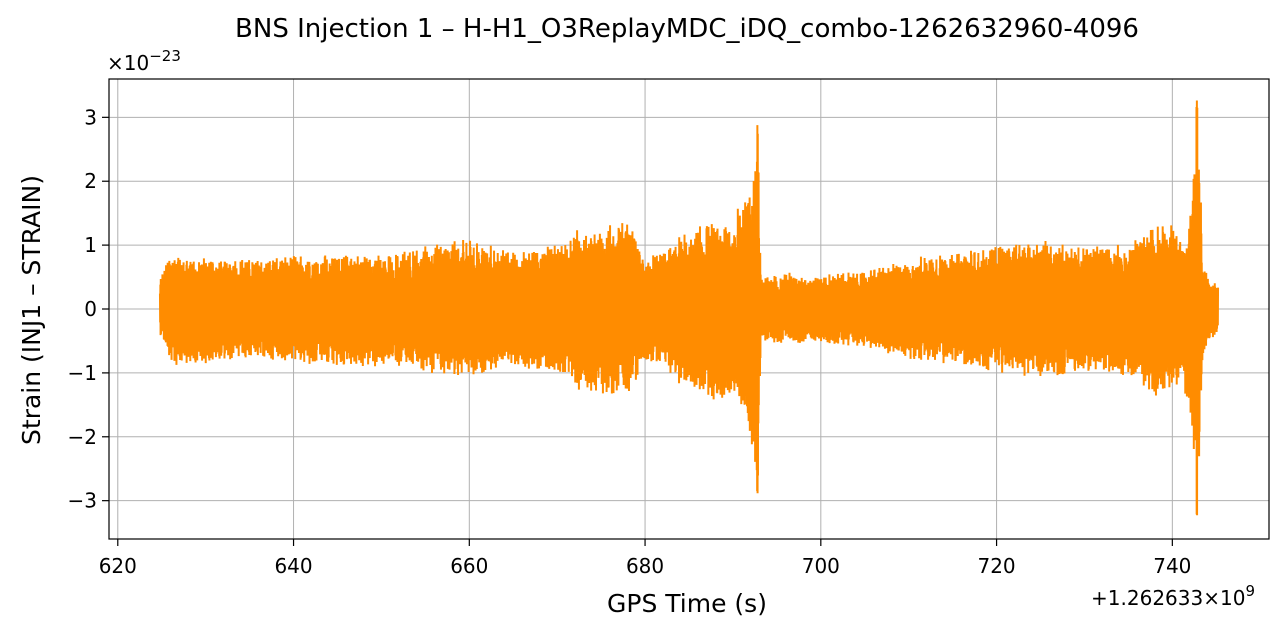 The width and height of the screenshot is (1283, 633). I want to click on y-axis-ticks: −3 −2 −1 0 1 2 3, so click(88, 309).